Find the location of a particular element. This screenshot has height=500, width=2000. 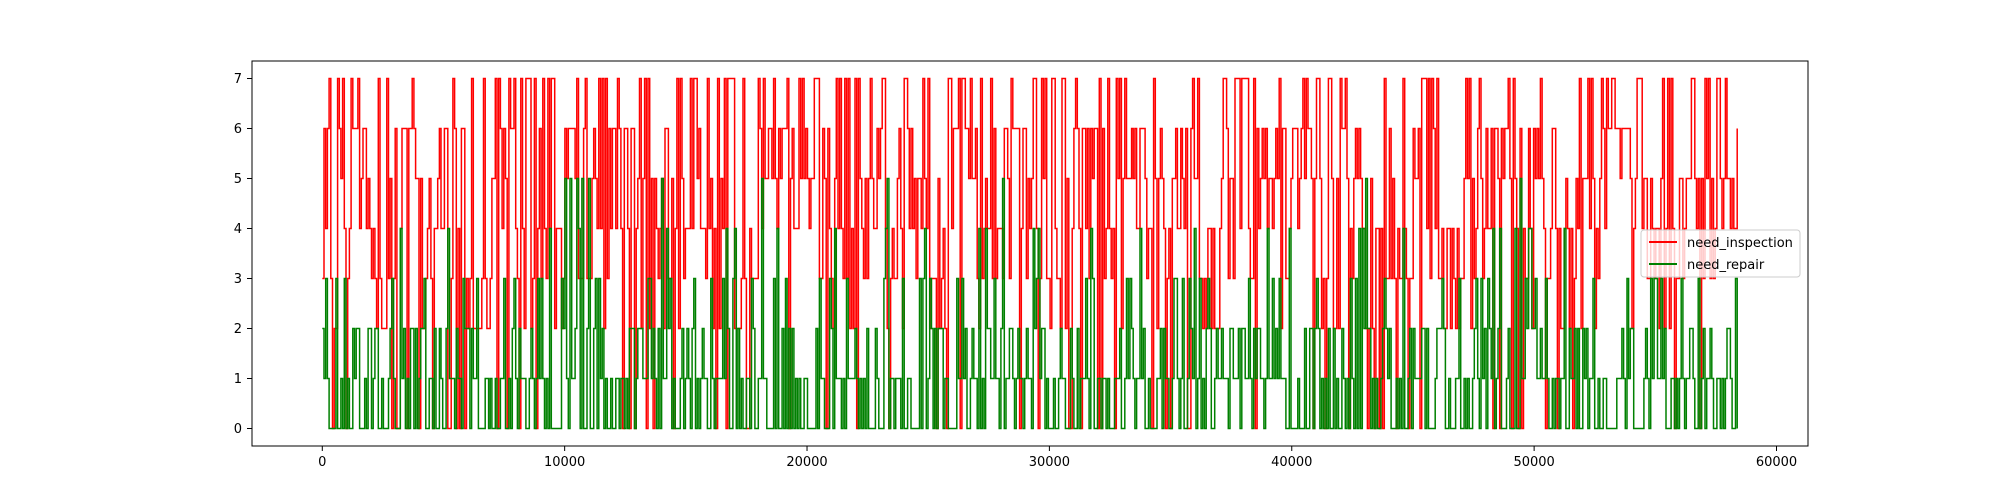

y-tick-label: 1 is located at coordinates (238, 379).